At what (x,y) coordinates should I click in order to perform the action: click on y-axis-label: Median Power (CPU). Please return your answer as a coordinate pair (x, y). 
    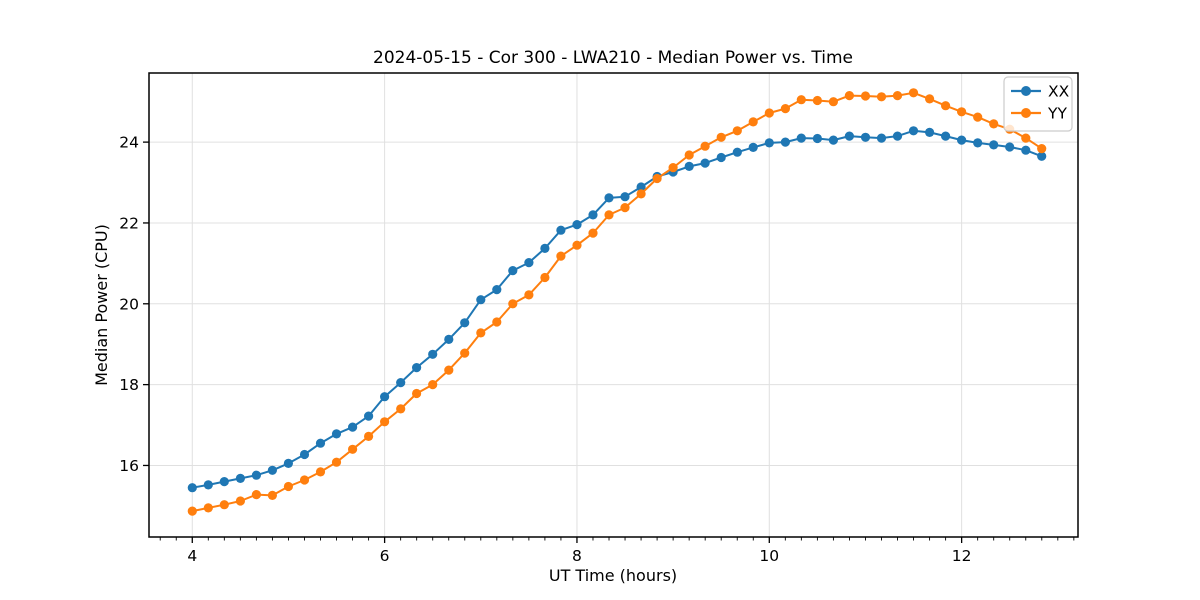
    Looking at the image, I should click on (101, 305).